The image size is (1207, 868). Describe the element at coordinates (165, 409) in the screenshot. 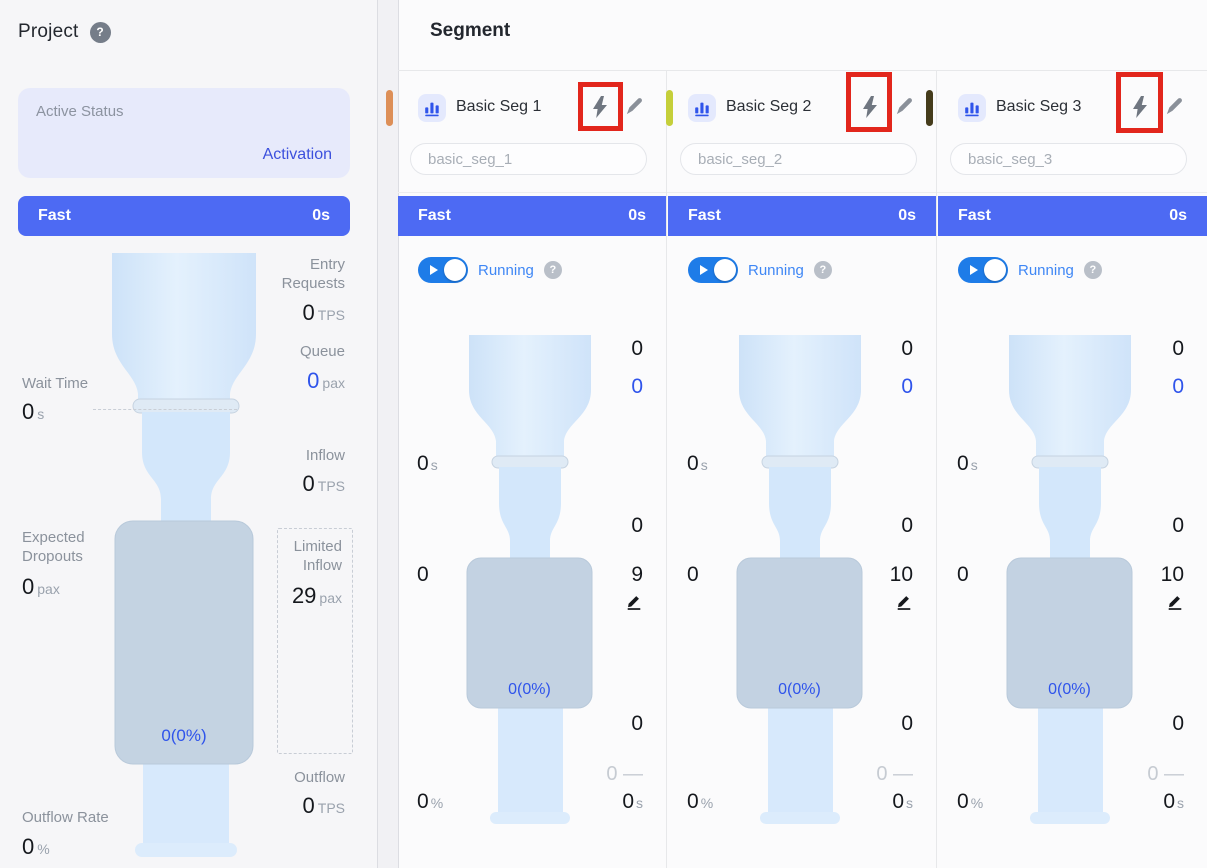

I see `wait-time-dash-line` at that location.